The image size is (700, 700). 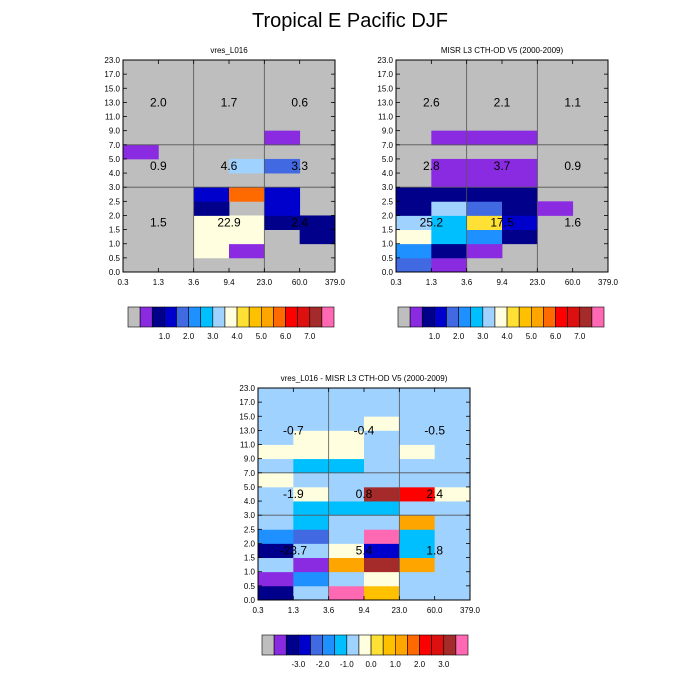 What do you see at coordinates (229, 166) in the screenshot?
I see `panel1-group-value: 4.6` at bounding box center [229, 166].